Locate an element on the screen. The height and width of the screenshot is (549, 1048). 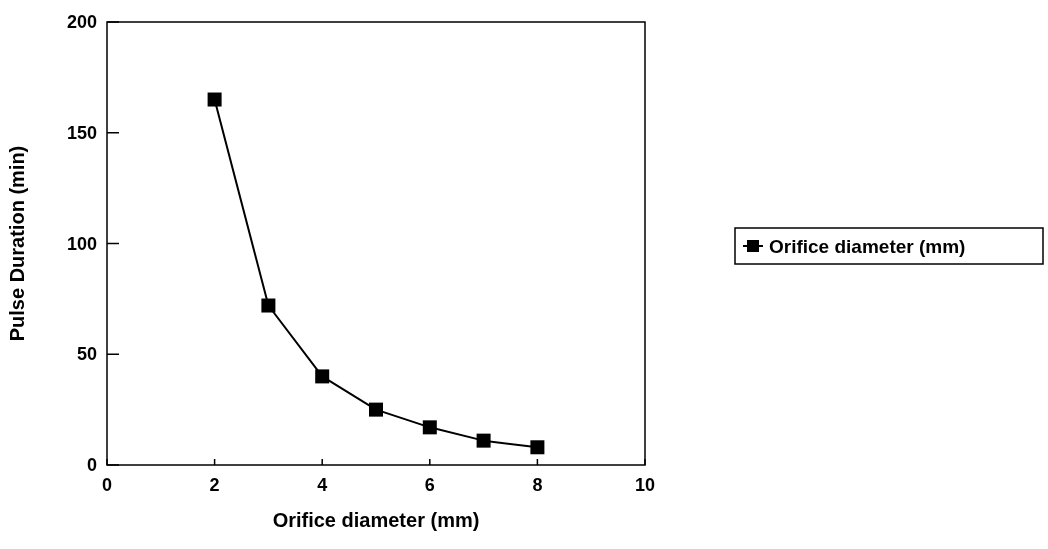
y-axis-title: Pulse Duration (min) is located at coordinates (17, 243).